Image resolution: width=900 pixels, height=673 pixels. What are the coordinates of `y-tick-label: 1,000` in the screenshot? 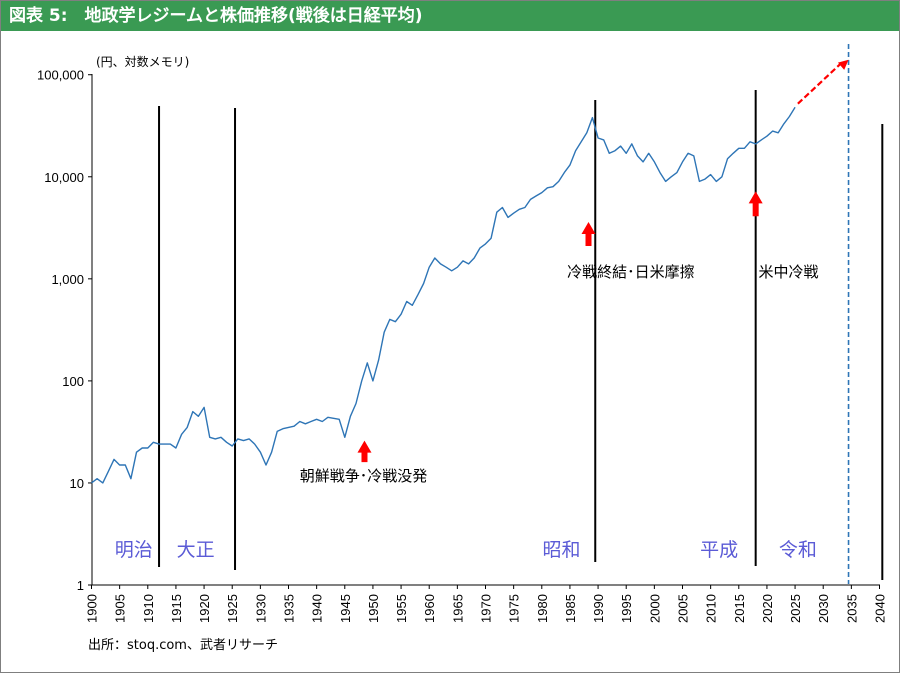 It's located at (67, 279).